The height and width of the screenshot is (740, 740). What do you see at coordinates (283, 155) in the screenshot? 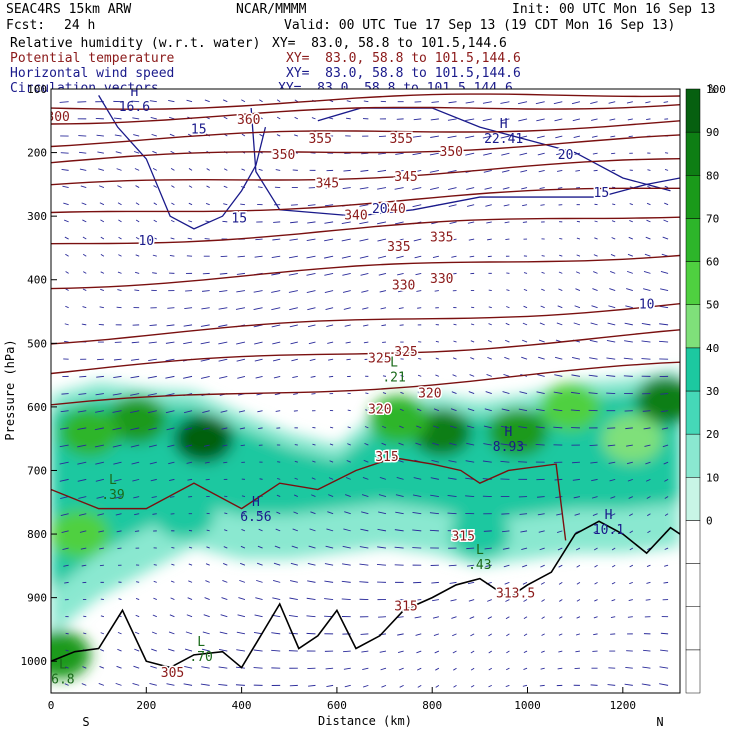
I see `theta-label-4: 350` at bounding box center [283, 155].